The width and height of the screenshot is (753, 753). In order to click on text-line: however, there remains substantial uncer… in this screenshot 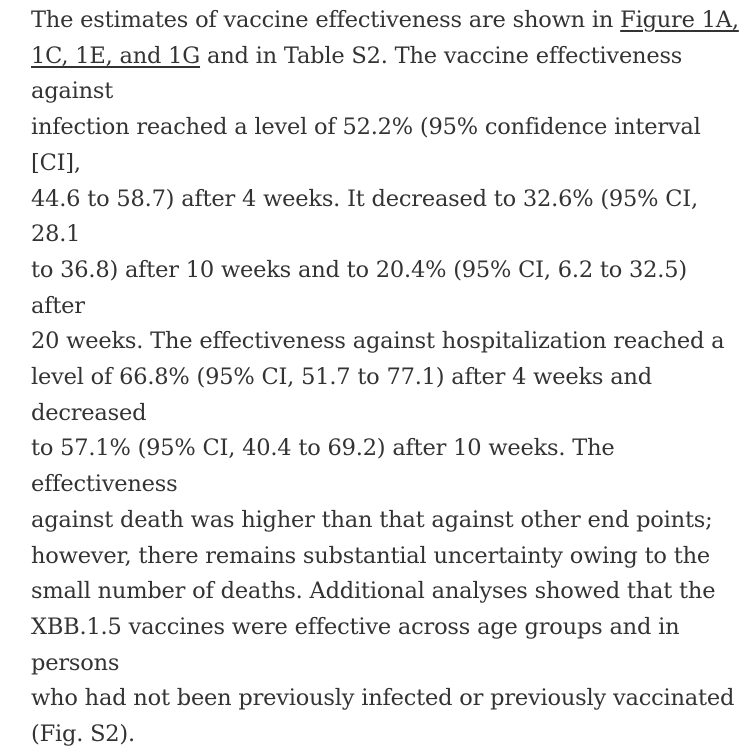, I will do `click(370, 555)`.